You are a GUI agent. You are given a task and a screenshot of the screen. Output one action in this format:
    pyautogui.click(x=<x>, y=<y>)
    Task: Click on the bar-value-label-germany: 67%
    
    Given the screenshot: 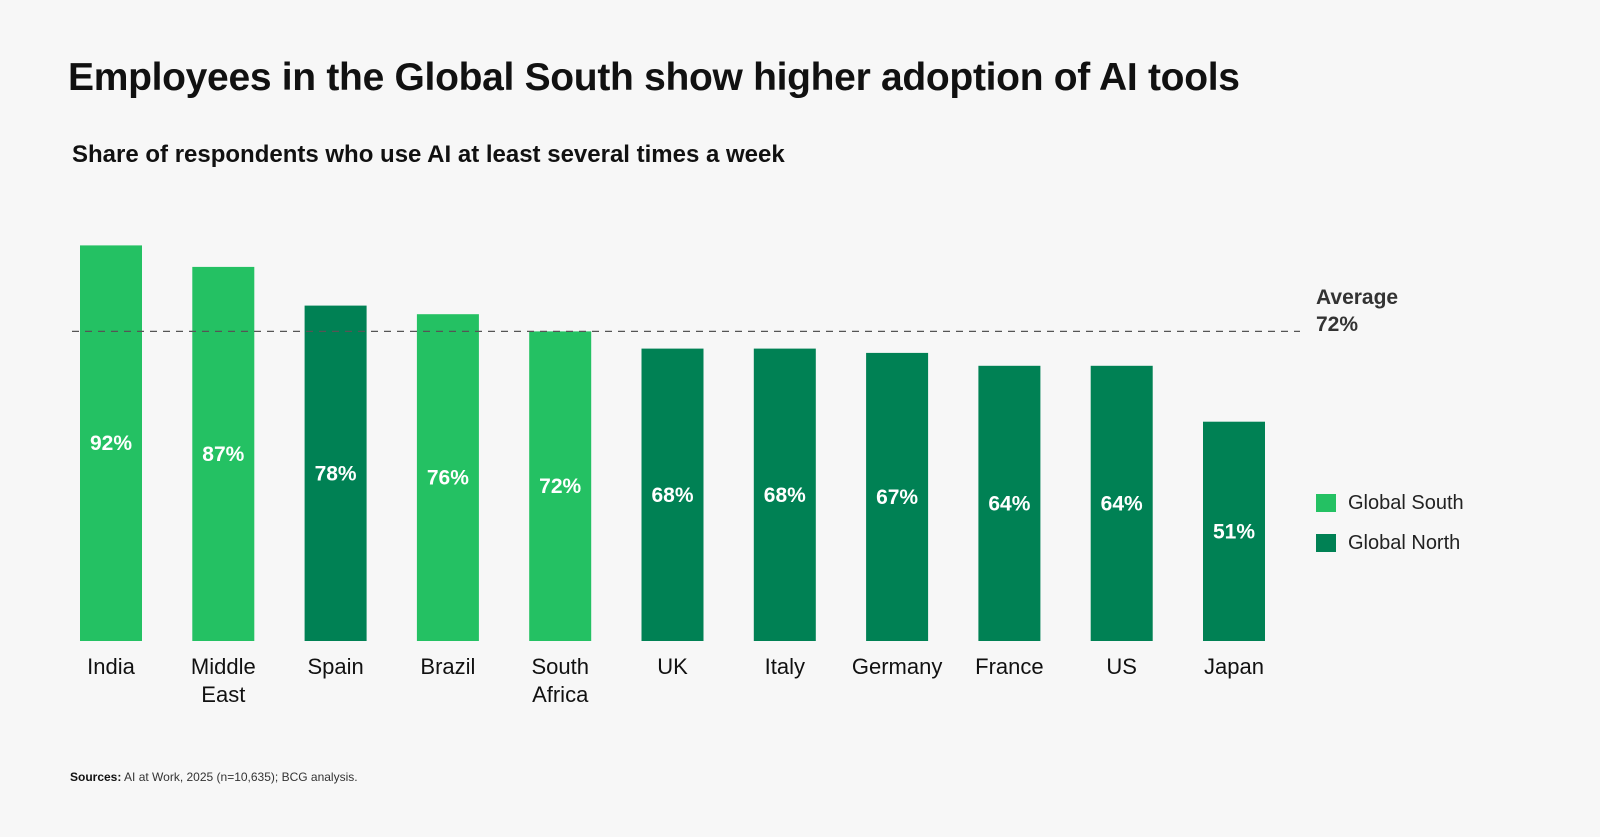 What is the action you would take?
    pyautogui.click(x=897, y=497)
    